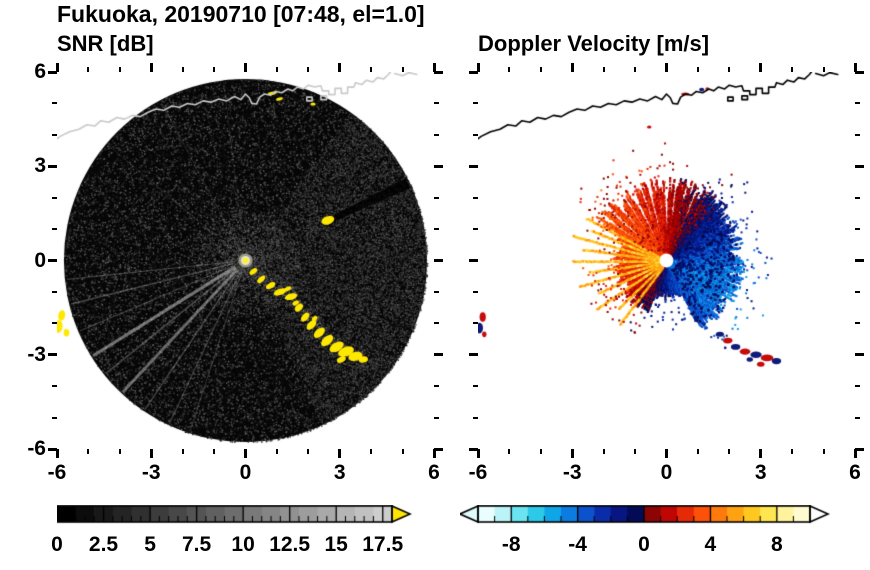  Describe the element at coordinates (196, 544) in the screenshot. I see `colorbar-tick-label: 7.5` at that location.